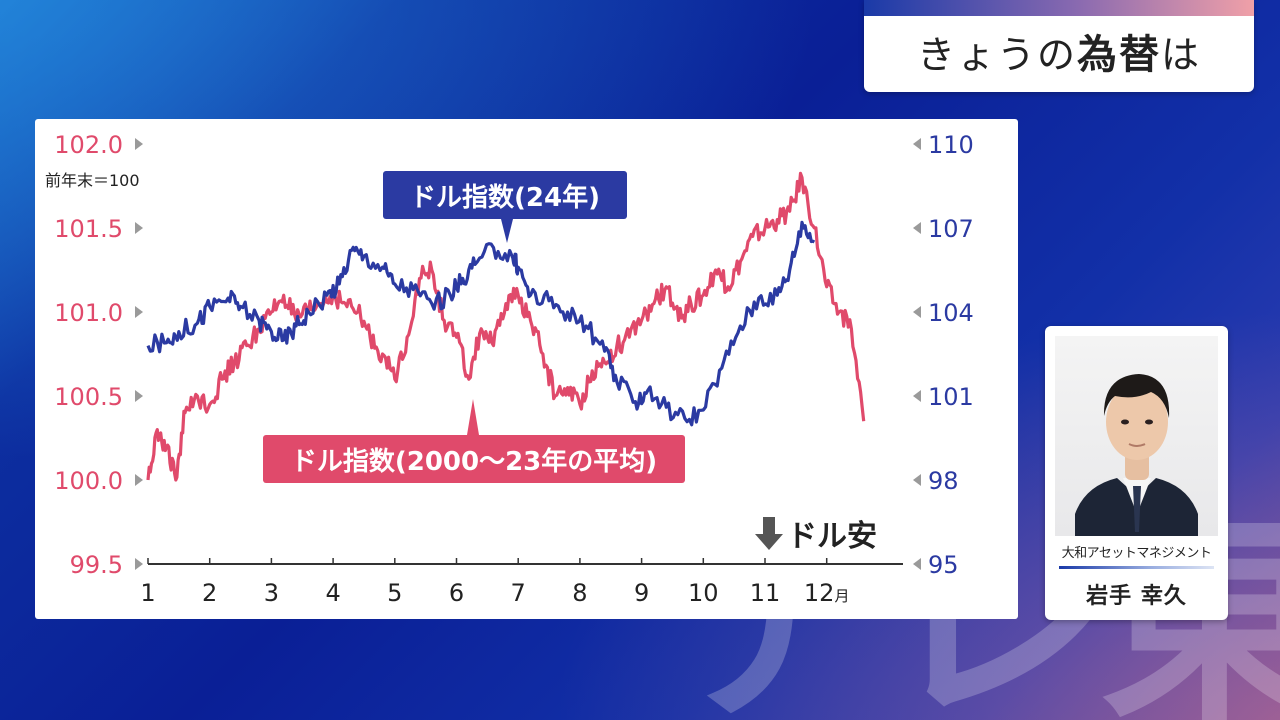  Describe the element at coordinates (1136, 596) in the screenshot. I see `presenter-name: 岩手 幸久` at that location.